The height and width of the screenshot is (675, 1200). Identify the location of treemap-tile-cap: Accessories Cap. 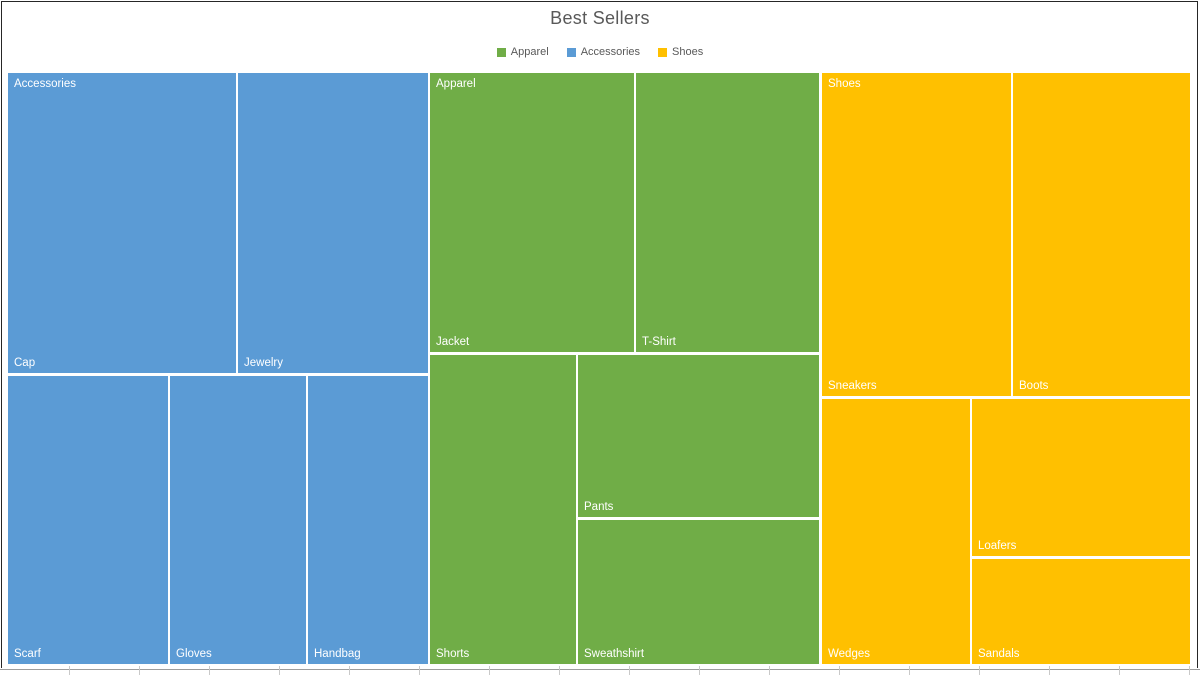
(122, 223).